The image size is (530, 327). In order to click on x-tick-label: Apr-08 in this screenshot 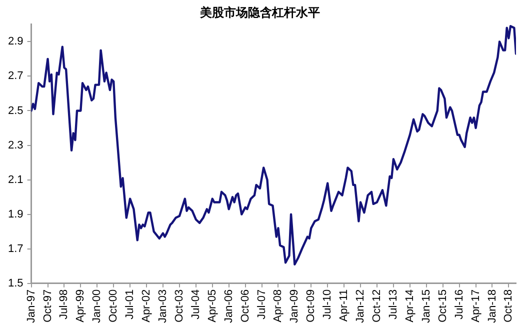, I will do `click(278, 305)`.